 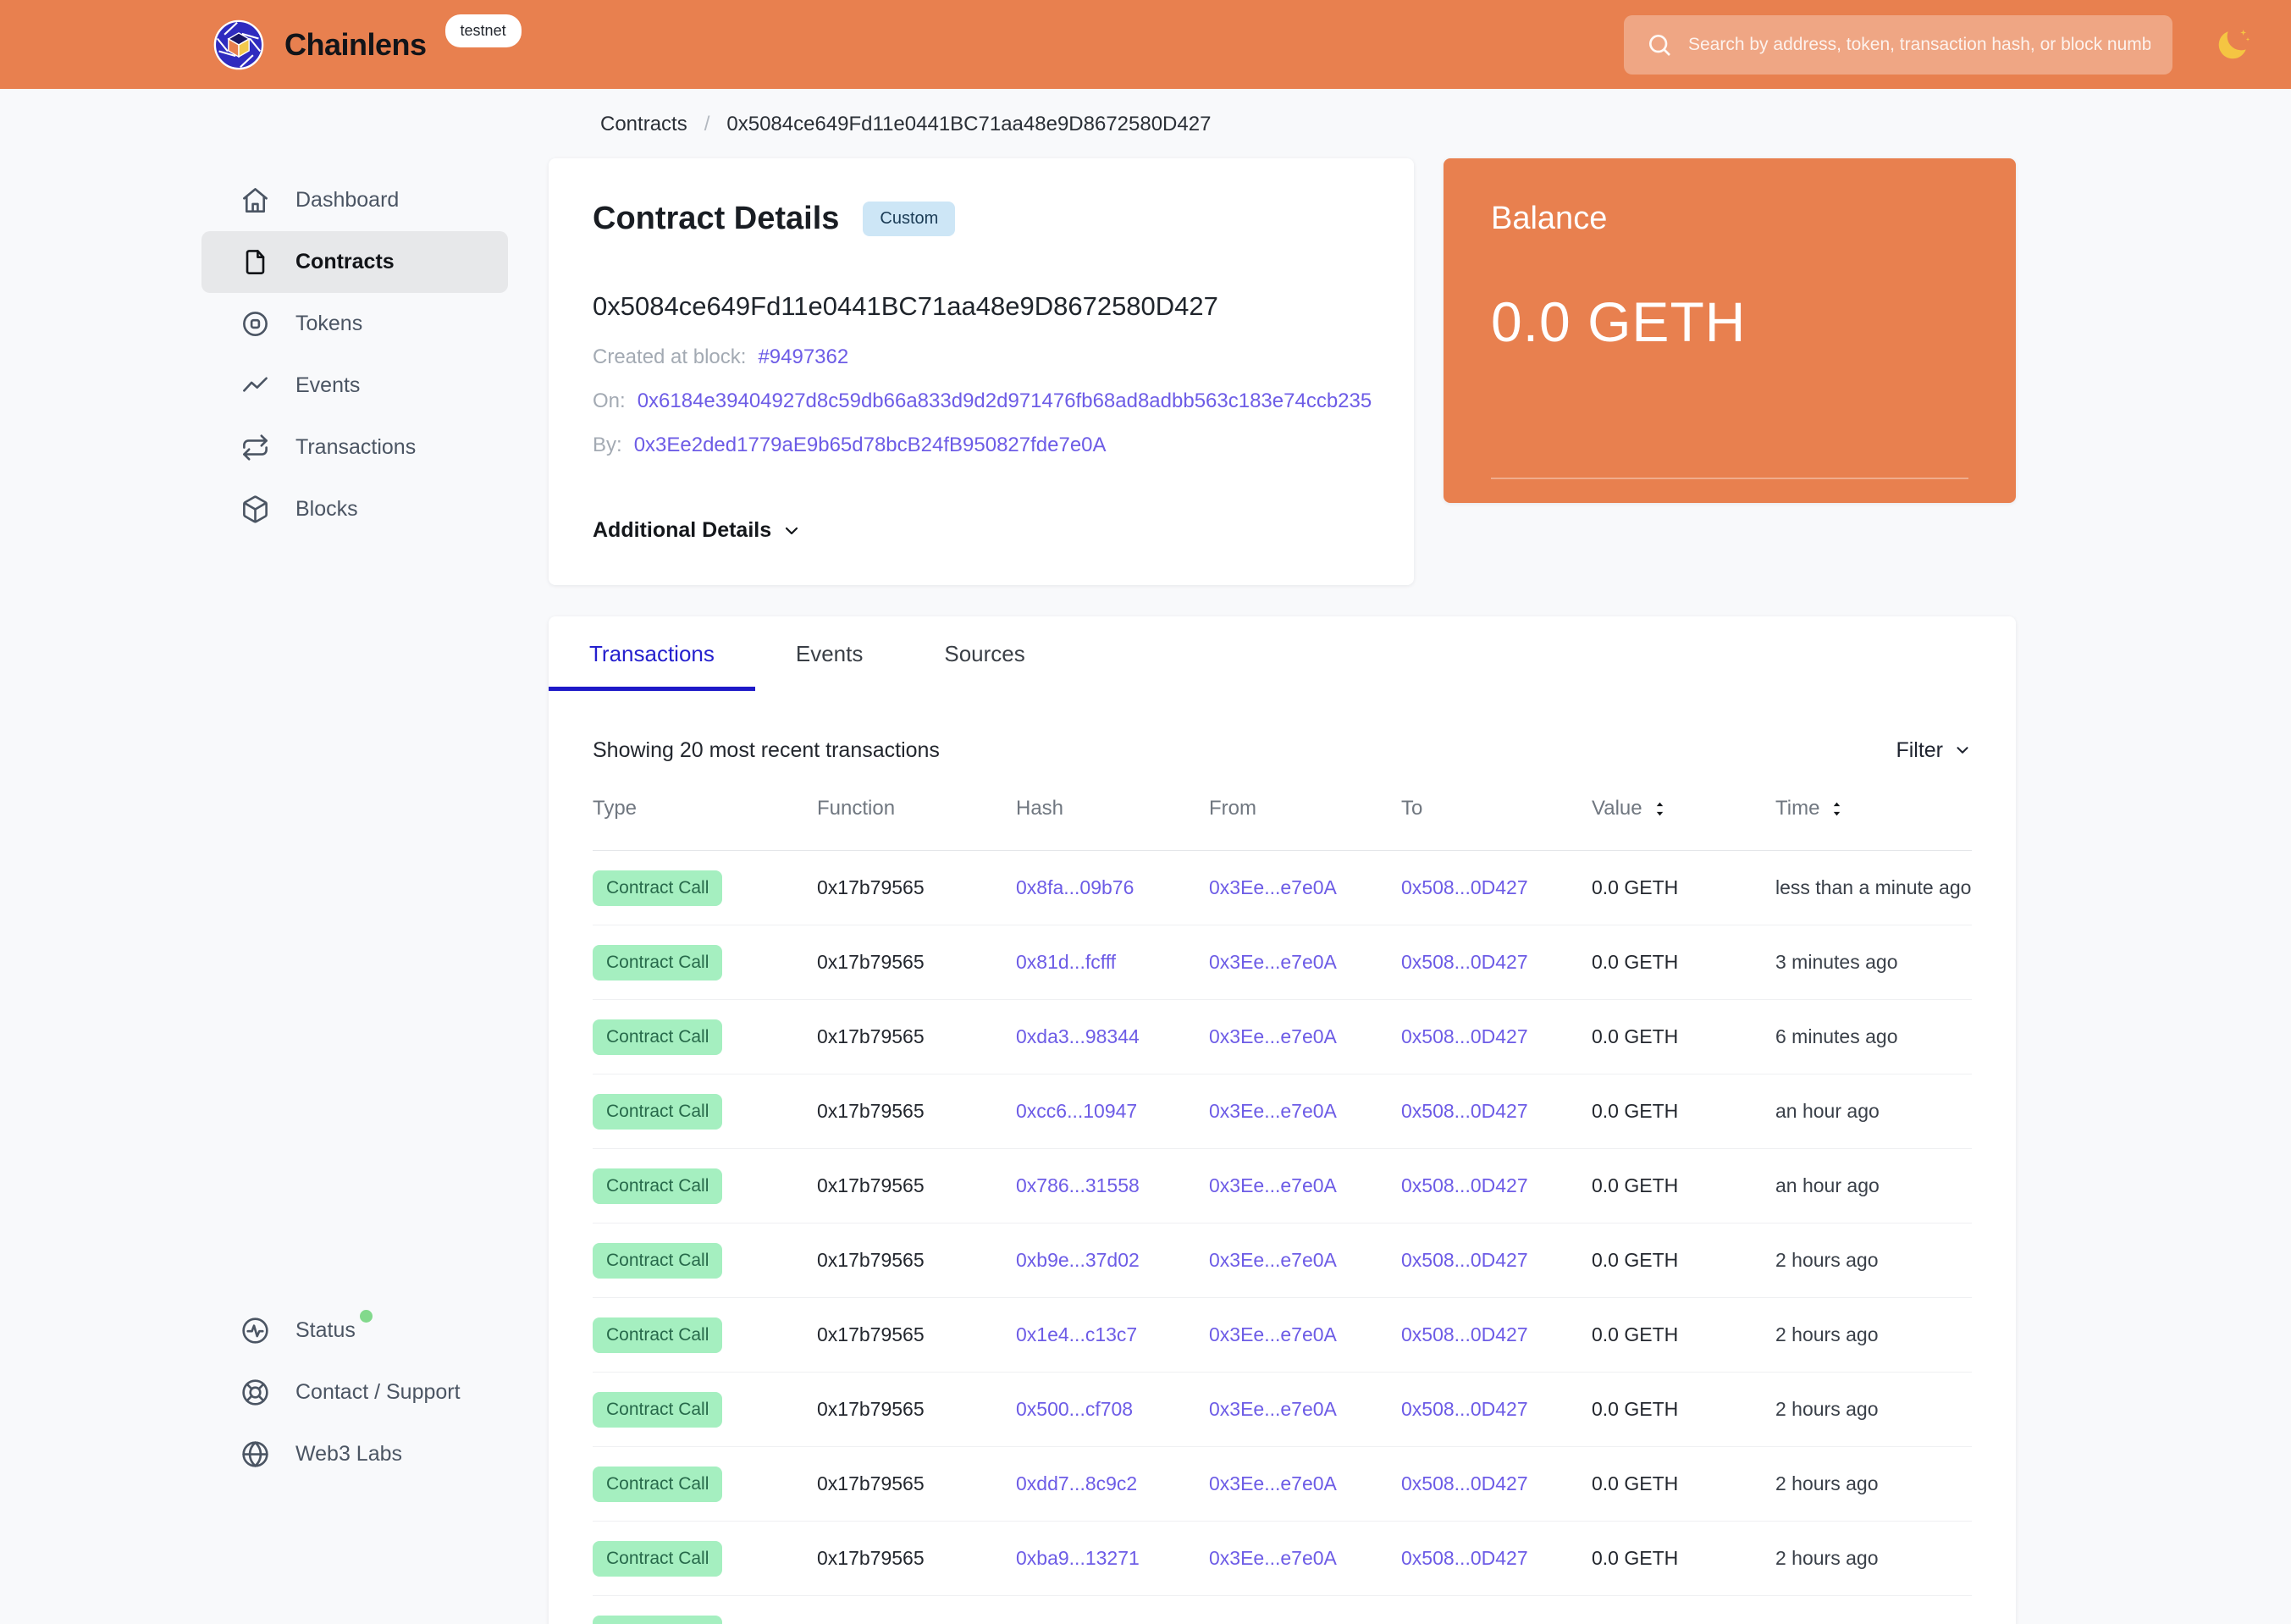 What do you see at coordinates (1078, 1185) in the screenshot?
I see `tx-hash-link: 0x786...31558` at bounding box center [1078, 1185].